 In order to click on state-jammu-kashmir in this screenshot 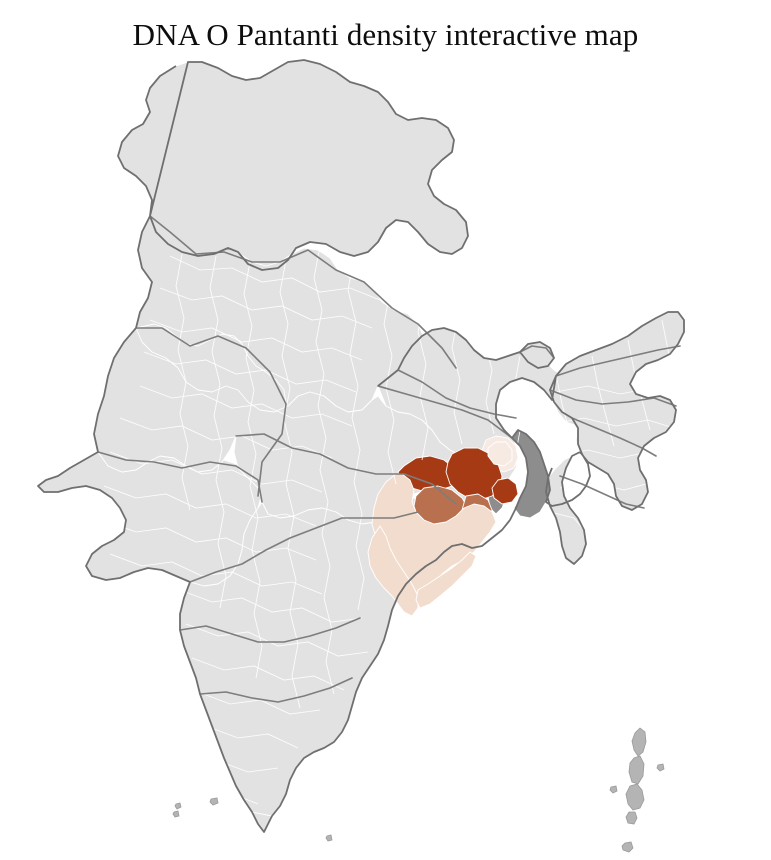, I will do `click(293, 165)`.